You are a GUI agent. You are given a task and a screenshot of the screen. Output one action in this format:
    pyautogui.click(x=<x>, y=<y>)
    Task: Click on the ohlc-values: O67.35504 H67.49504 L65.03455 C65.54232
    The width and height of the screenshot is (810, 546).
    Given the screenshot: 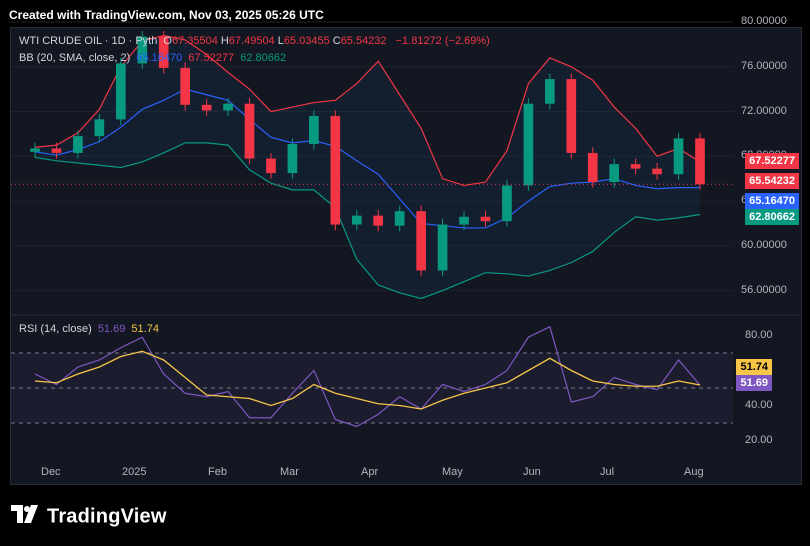 What is the action you would take?
    pyautogui.click(x=276, y=41)
    